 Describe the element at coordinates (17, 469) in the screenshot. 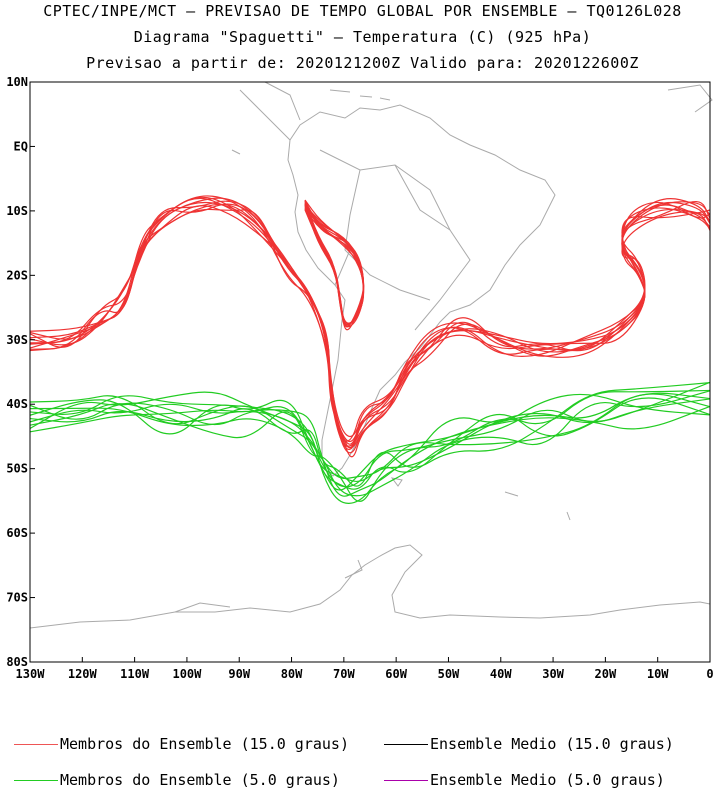

I see `lat-tick-label: 50S` at that location.